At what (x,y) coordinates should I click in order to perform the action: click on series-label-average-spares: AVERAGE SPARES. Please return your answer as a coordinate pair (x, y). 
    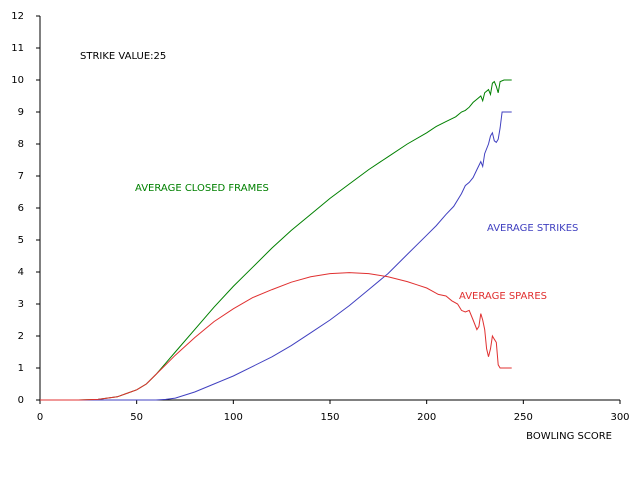
    Looking at the image, I should click on (503, 296).